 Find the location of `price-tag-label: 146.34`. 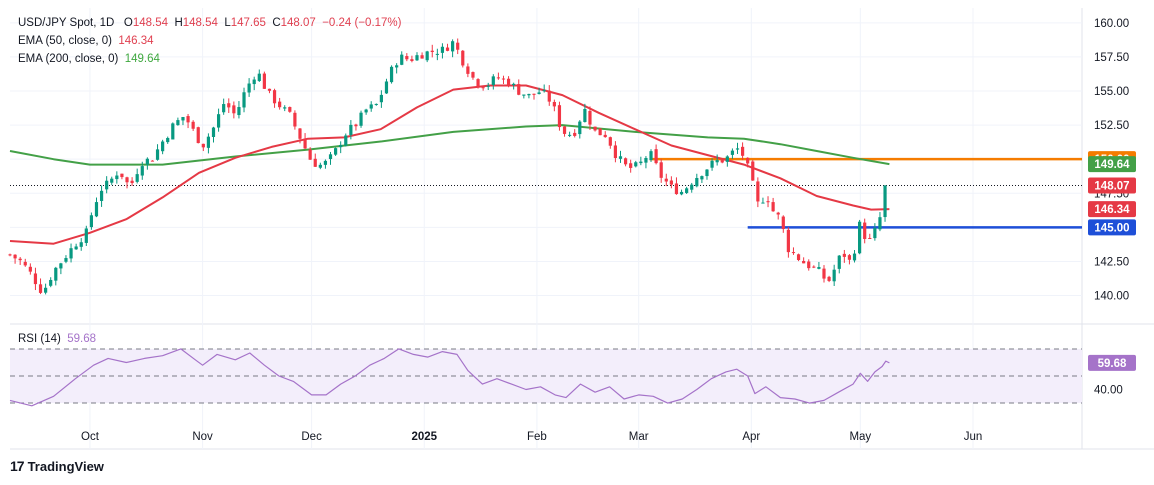

price-tag-label: 146.34 is located at coordinates (1112, 210).